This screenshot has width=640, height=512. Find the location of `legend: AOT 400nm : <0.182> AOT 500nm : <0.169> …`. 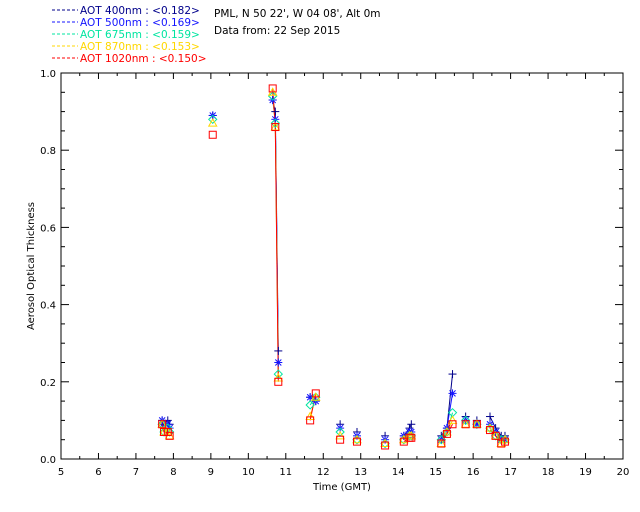

legend: AOT 400nm : <0.182> AOT 500nm : <0.169> … is located at coordinates (129, 35).